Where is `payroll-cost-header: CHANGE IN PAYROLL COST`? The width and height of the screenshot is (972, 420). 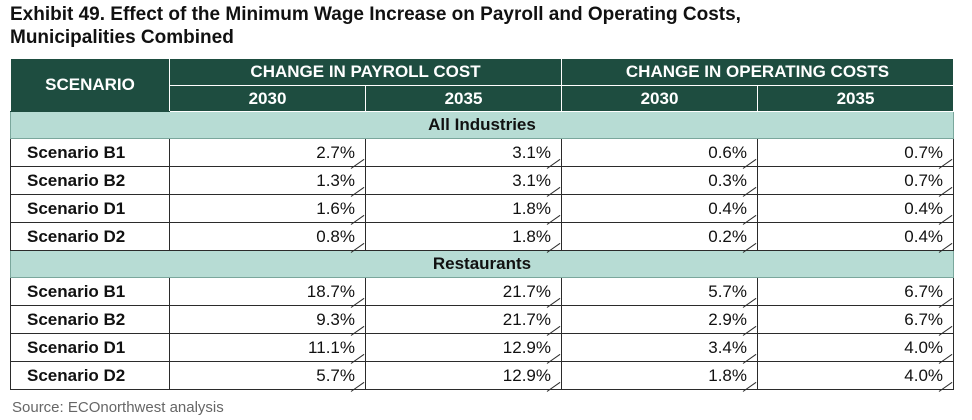
payroll-cost-header: CHANGE IN PAYROLL COST is located at coordinates (365, 72).